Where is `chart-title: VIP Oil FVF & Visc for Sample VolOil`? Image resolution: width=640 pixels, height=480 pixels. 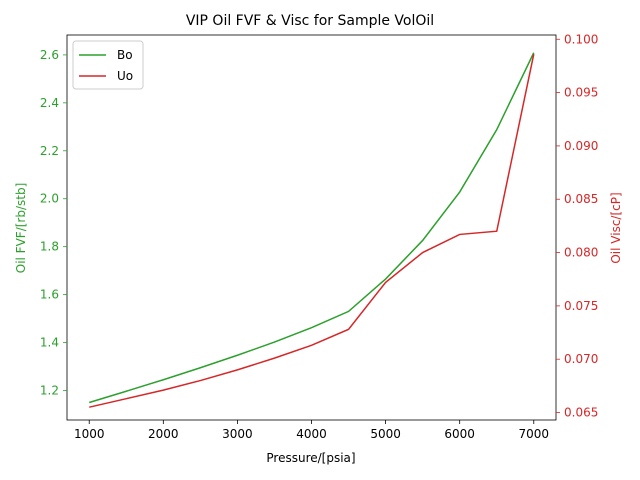
chart-title: VIP Oil FVF & Visc for Sample VolOil is located at coordinates (310, 21).